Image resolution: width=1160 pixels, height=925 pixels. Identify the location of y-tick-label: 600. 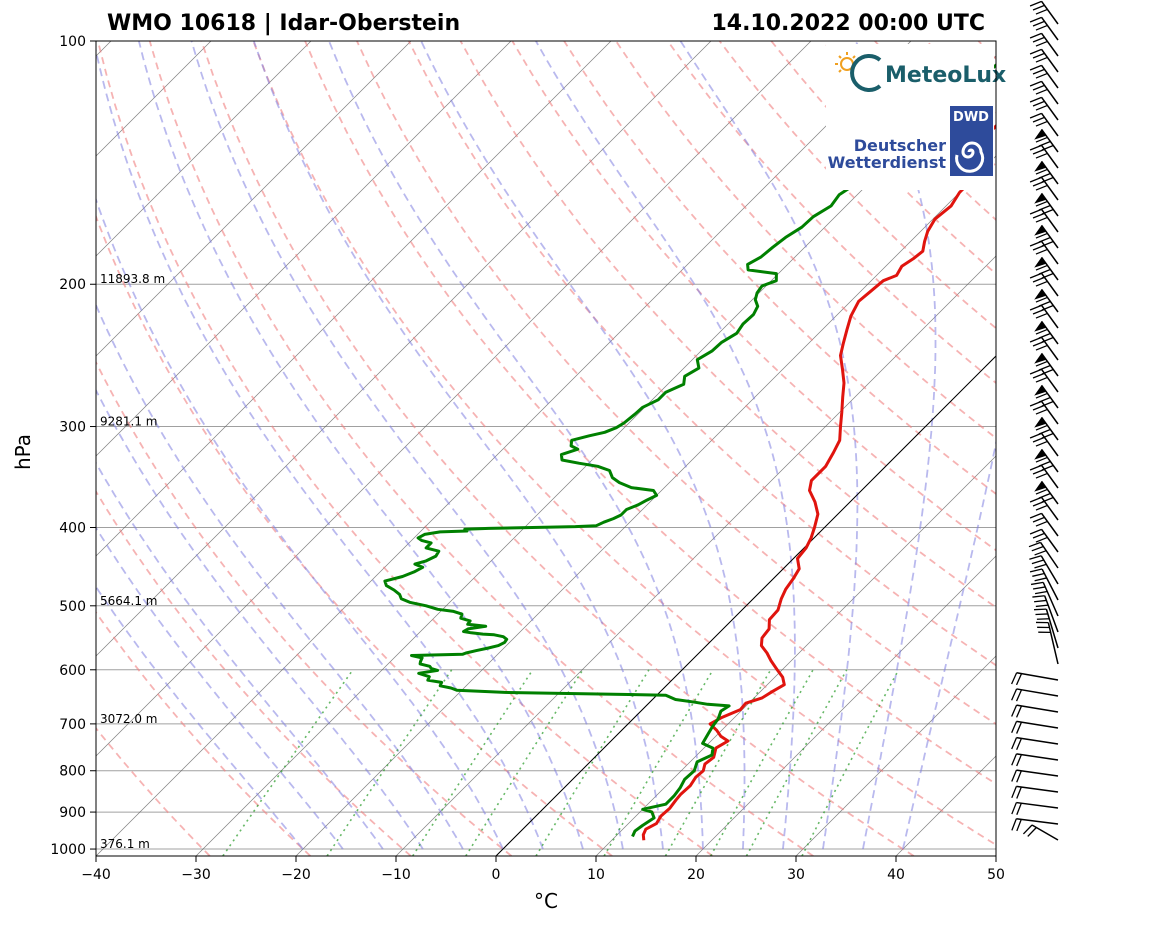
(72, 671).